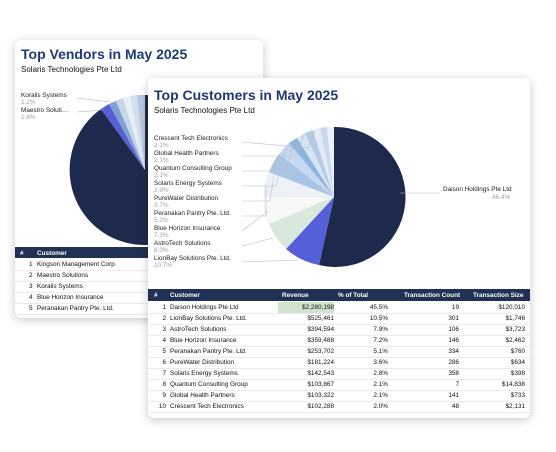 This screenshot has width=556, height=452. I want to click on row-rank: 5, so click(31, 308).